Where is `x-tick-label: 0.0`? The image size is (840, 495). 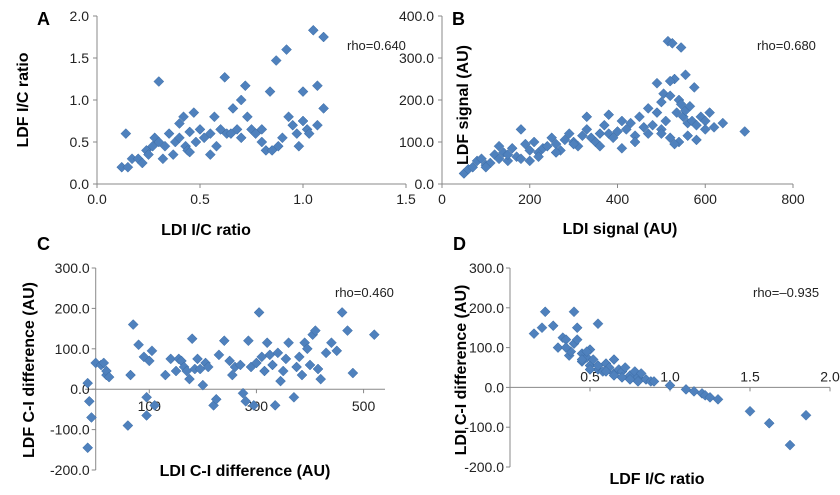
x-tick-label: 0.0 is located at coordinates (97, 199).